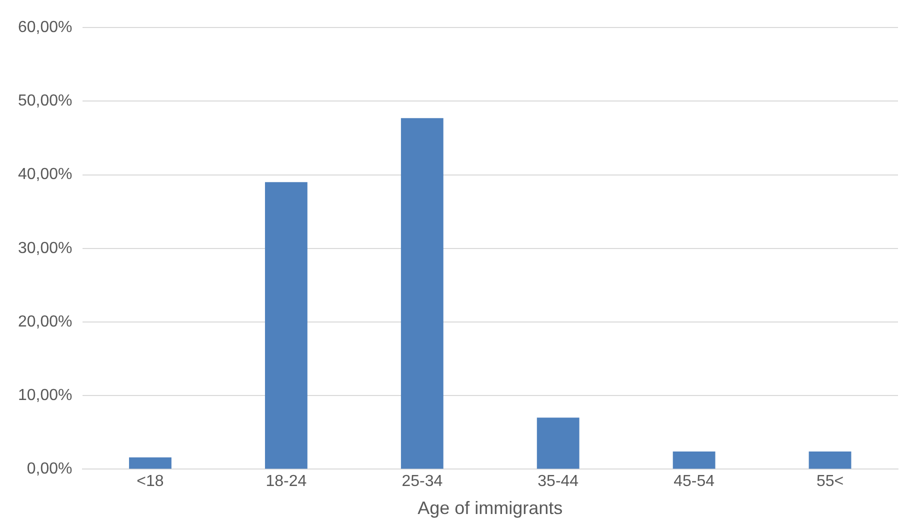  What do you see at coordinates (45, 101) in the screenshot?
I see `y-tick-label: 50,00%` at bounding box center [45, 101].